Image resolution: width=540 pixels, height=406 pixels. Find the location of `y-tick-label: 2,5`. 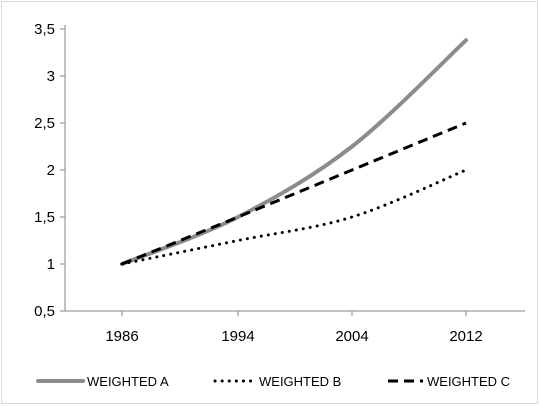

y-tick-label: 2,5 is located at coordinates (44, 123).